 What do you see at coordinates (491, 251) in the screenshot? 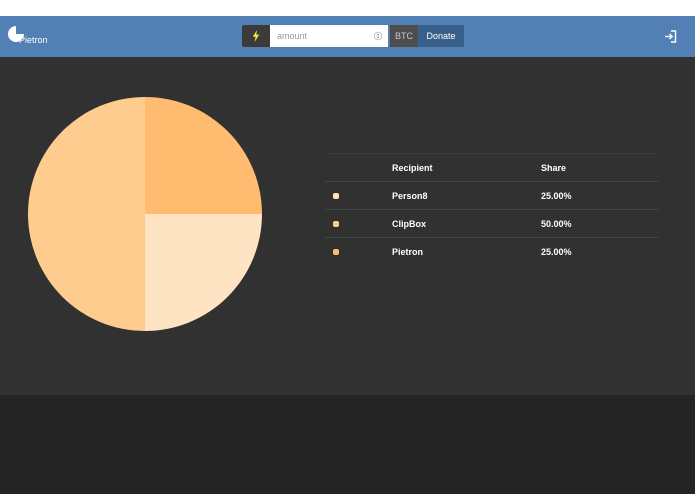
I see `table-row: Pietron 25.00%` at bounding box center [491, 251].